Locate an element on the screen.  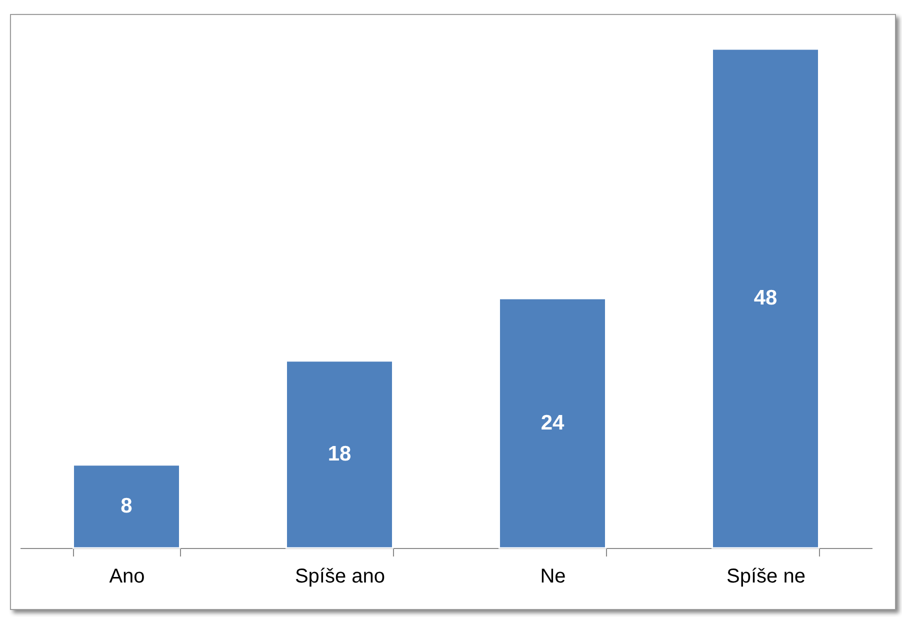
data-label: 8 is located at coordinates (126, 506).